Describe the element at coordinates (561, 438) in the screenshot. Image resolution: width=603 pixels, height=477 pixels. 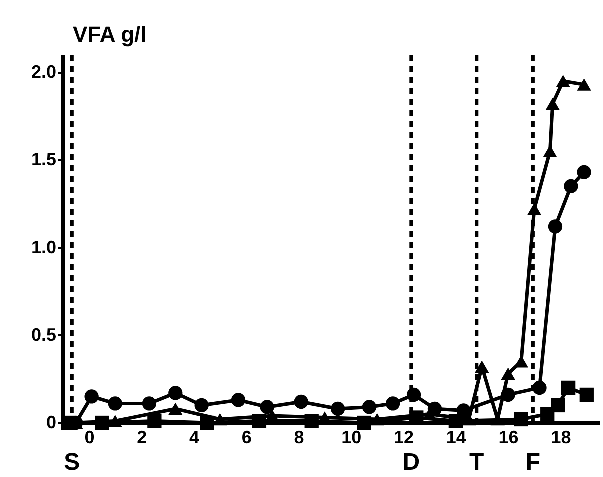
I see `x-tick-label: 18` at that location.